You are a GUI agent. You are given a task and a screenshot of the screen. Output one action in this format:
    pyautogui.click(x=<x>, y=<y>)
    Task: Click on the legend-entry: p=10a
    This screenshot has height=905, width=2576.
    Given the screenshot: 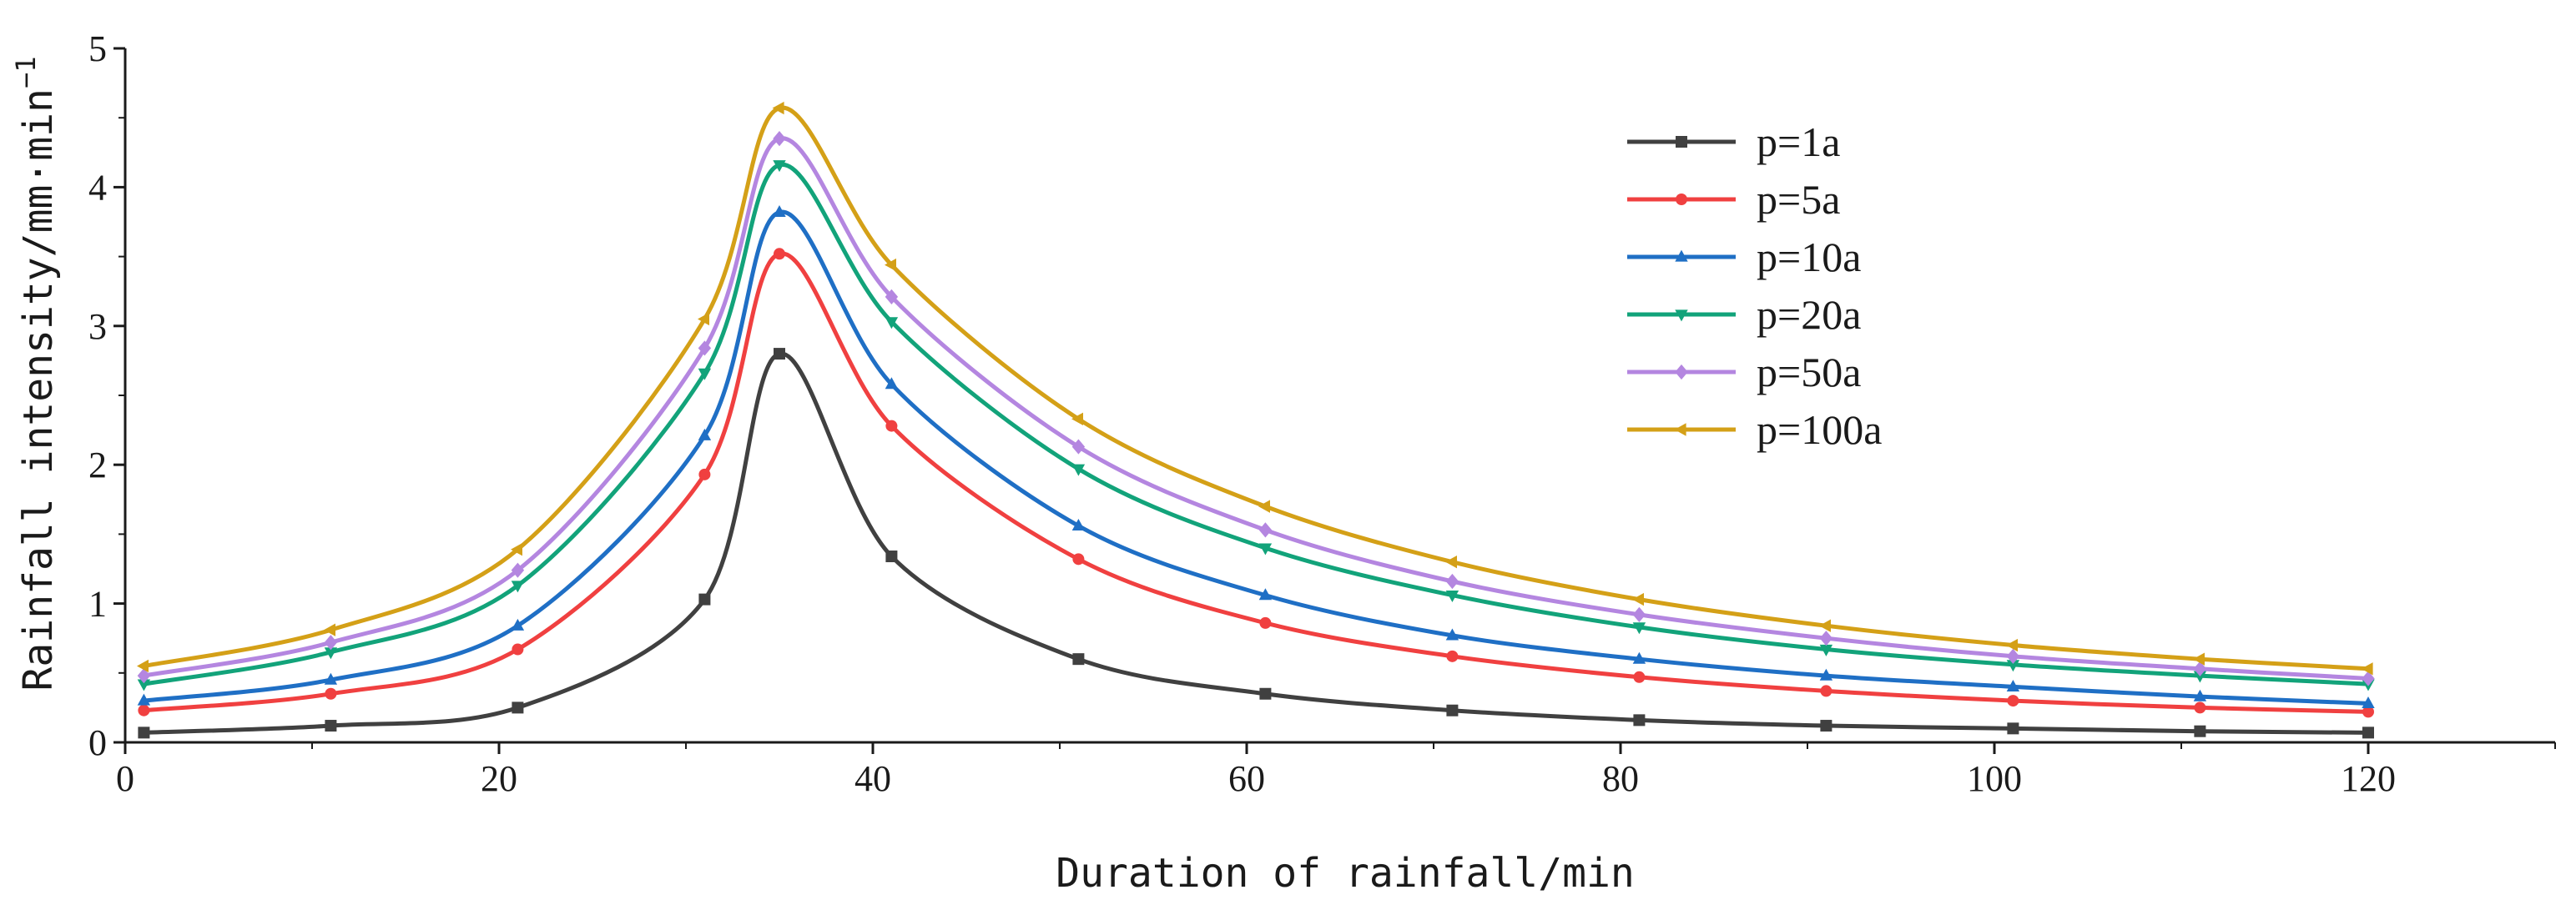 What is the action you would take?
    pyautogui.click(x=1744, y=257)
    